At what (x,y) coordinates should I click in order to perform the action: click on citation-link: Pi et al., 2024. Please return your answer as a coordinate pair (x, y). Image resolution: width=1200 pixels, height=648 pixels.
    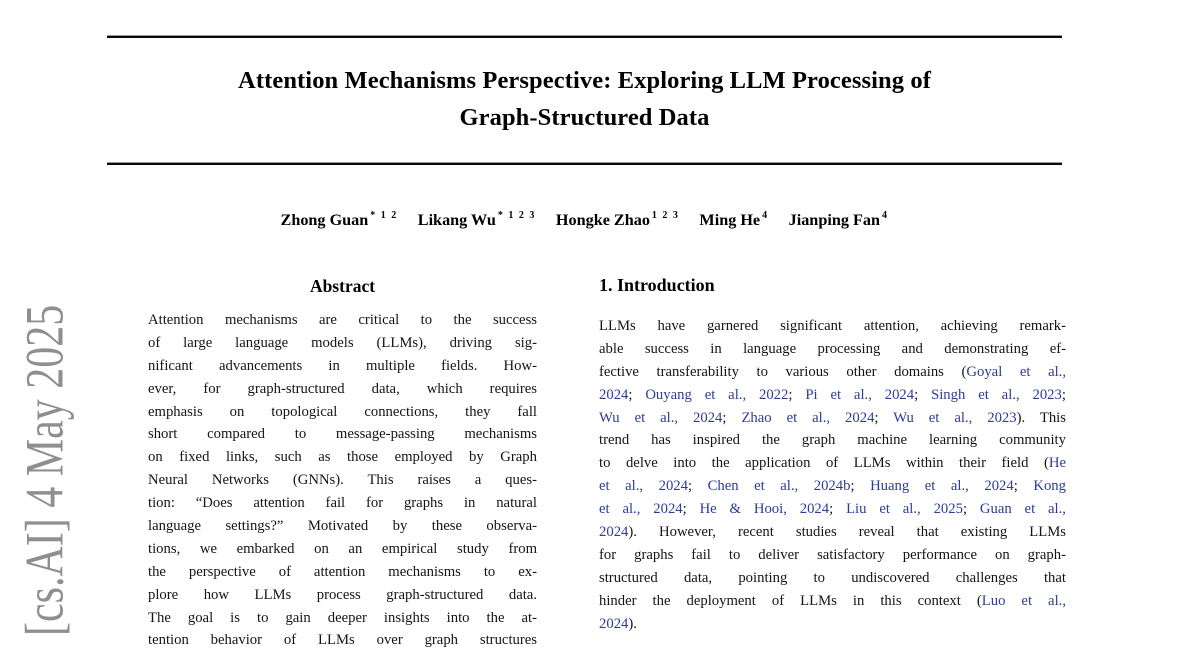
    Looking at the image, I should click on (860, 394).